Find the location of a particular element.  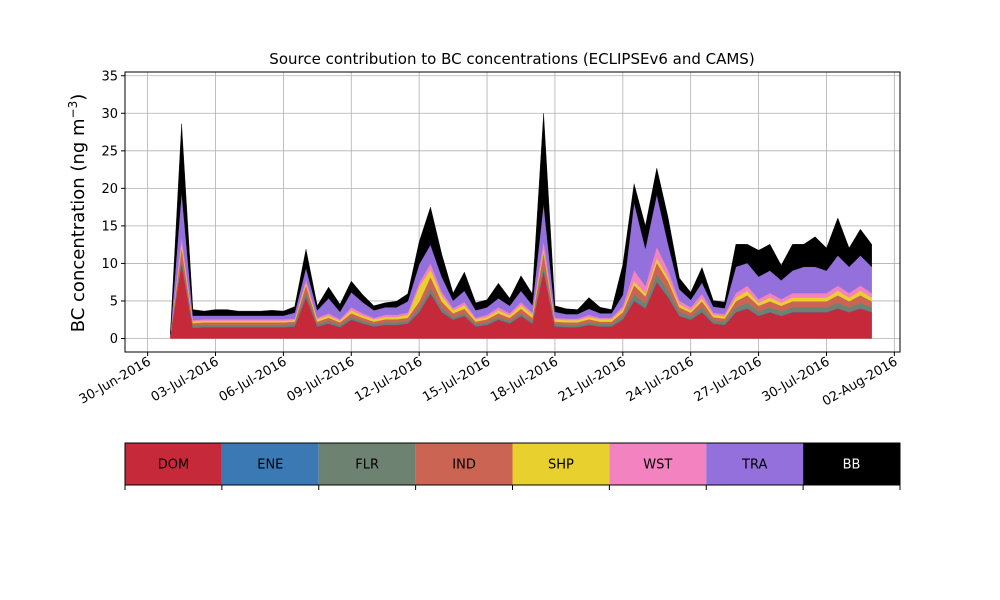

legend-label-wst: WST is located at coordinates (657, 465).